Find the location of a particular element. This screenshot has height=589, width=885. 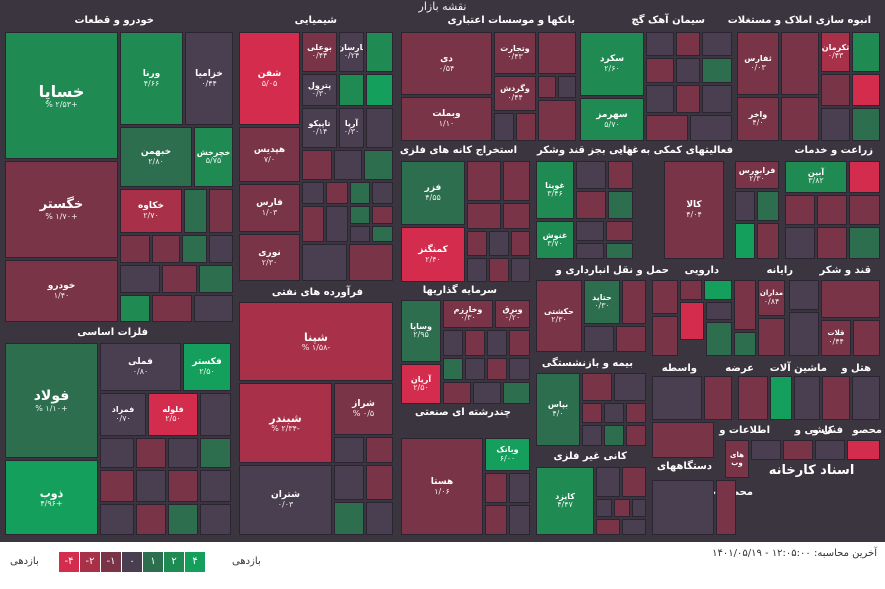

tile-vebarg: وبرق ۰/۲۰ is located at coordinates (512, 314).